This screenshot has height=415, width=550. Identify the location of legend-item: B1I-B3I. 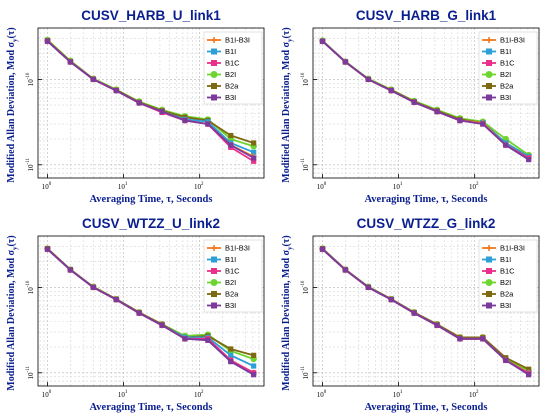
(228, 248).